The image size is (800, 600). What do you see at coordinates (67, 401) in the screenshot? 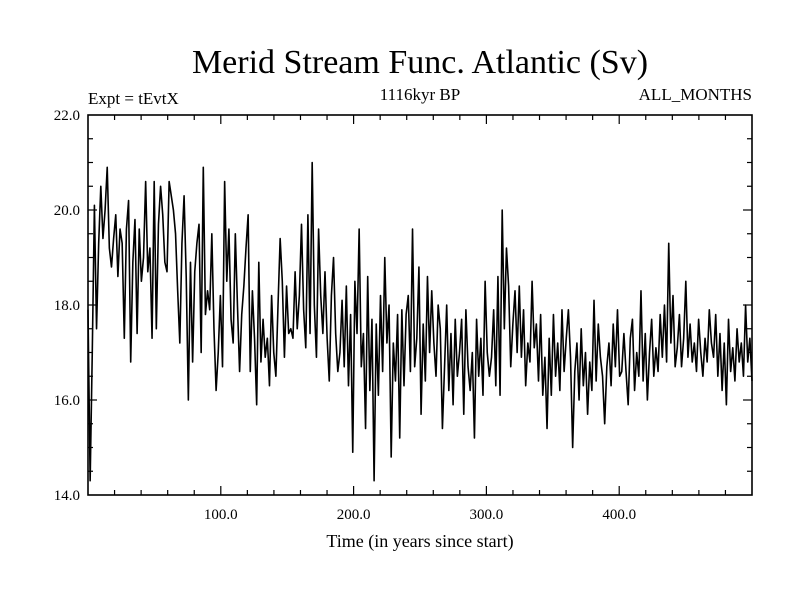
I see `y-tick-label: 16.0` at bounding box center [67, 401].